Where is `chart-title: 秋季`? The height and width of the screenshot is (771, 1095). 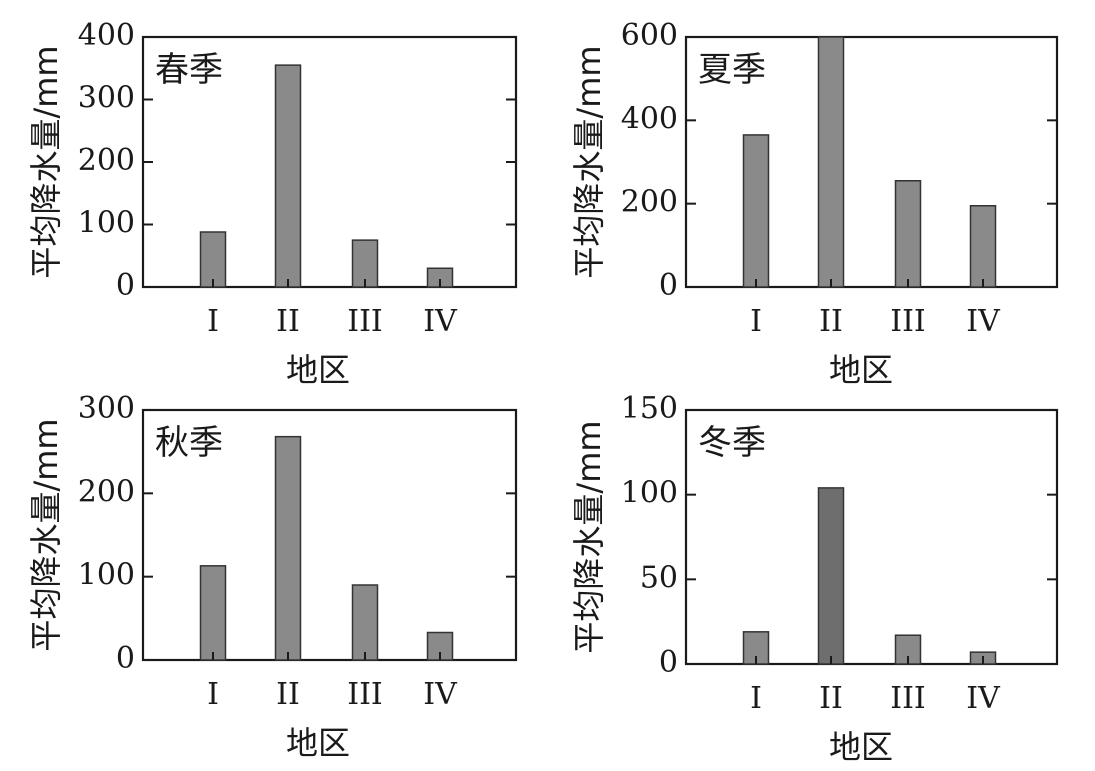
chart-title: 秋季 is located at coordinates (189, 443).